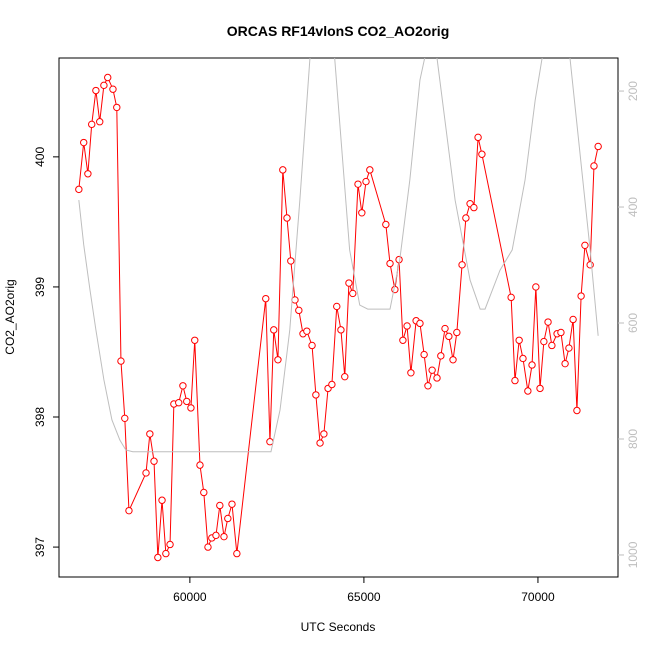 This screenshot has height=655, width=650. What do you see at coordinates (40, 547) in the screenshot?
I see `y-tick-label: 397` at bounding box center [40, 547].